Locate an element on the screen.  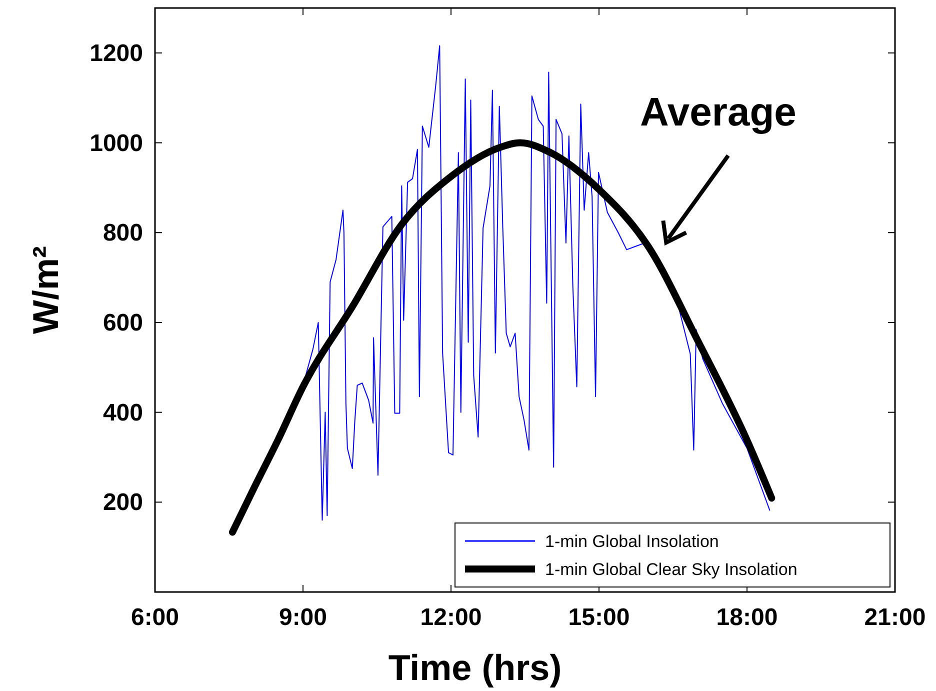
y-tick-label: 1000 is located at coordinates (116, 143).